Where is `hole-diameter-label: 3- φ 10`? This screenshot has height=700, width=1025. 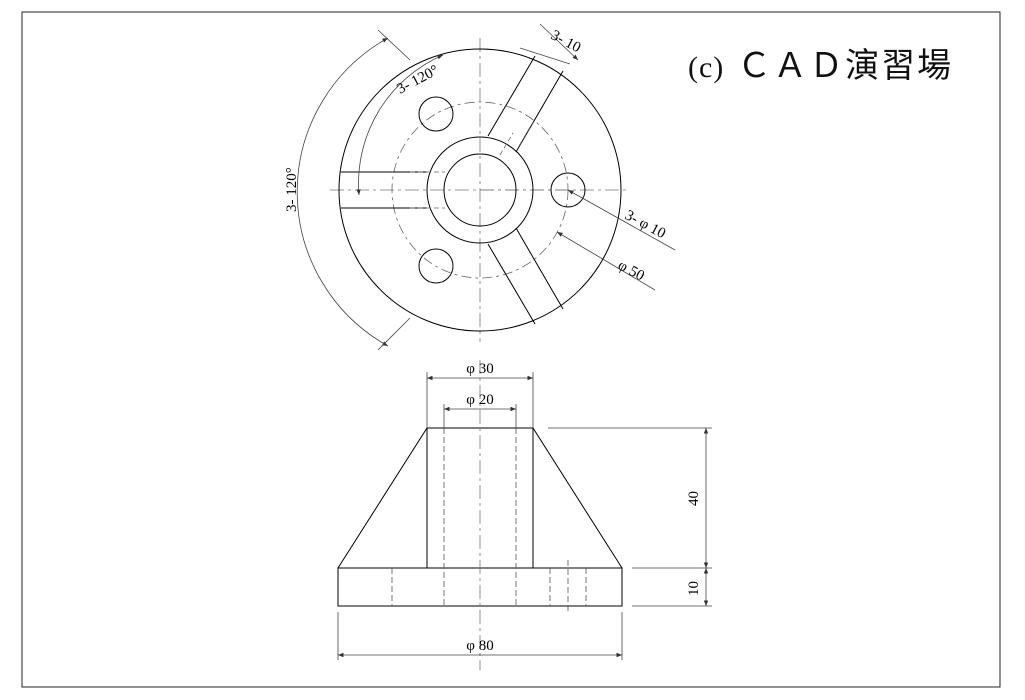
hole-diameter-label: 3- φ 10 is located at coordinates (645, 224).